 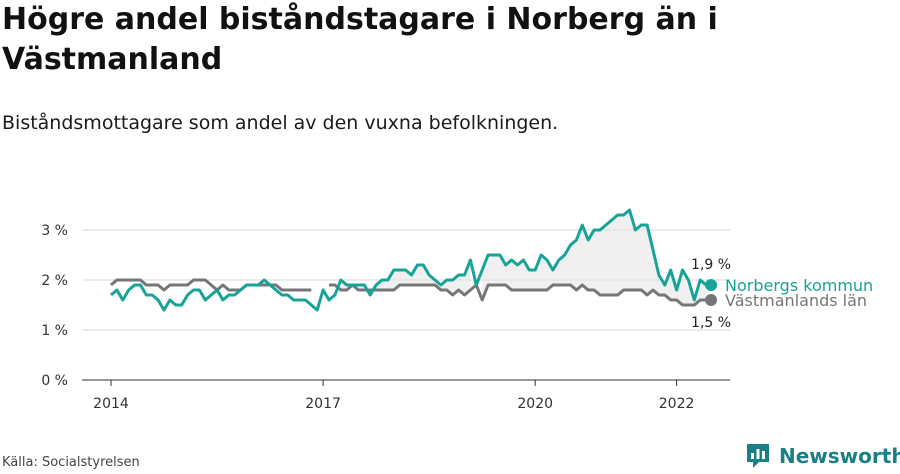 I want to click on series-line-vastmanland, so click(x=411, y=292).